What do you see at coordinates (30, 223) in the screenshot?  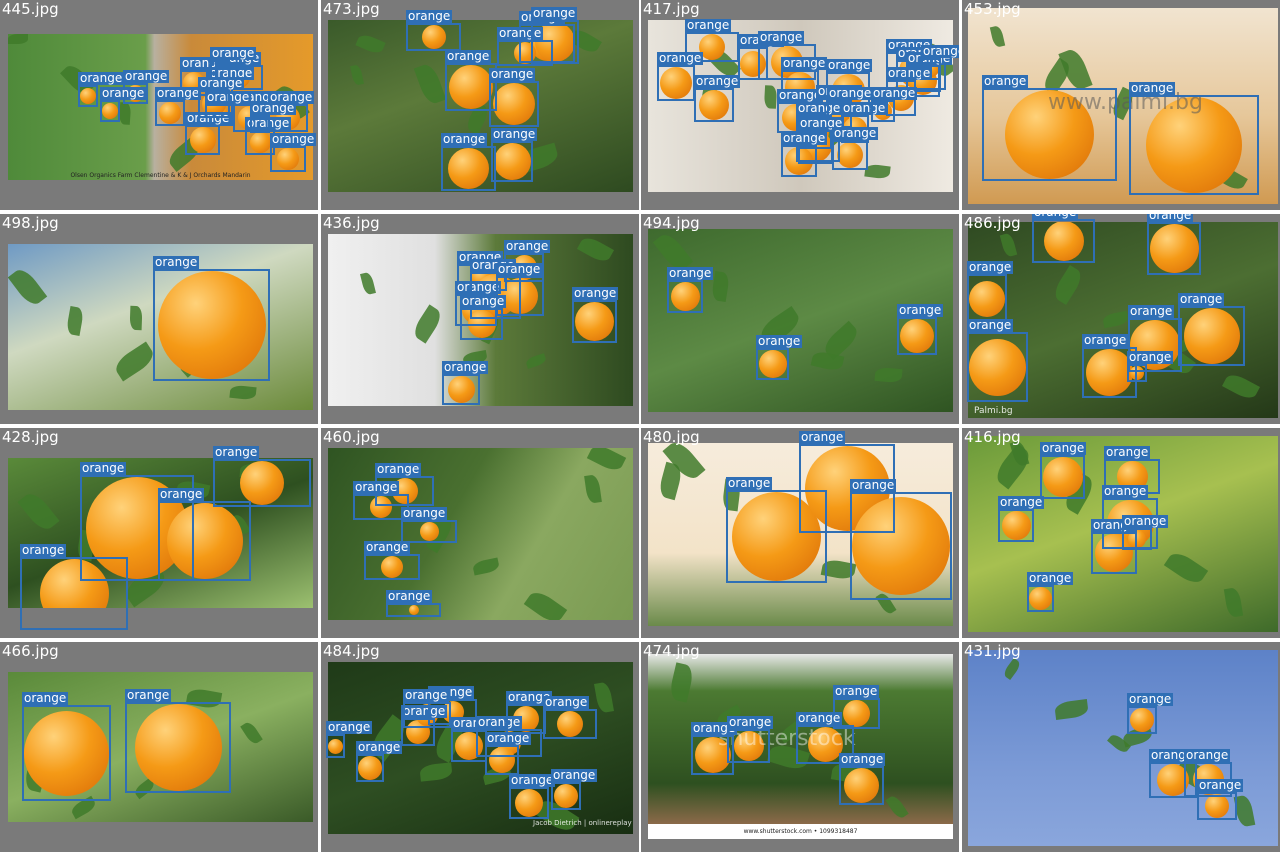 I see `image-filename: 498.jpg` at bounding box center [30, 223].